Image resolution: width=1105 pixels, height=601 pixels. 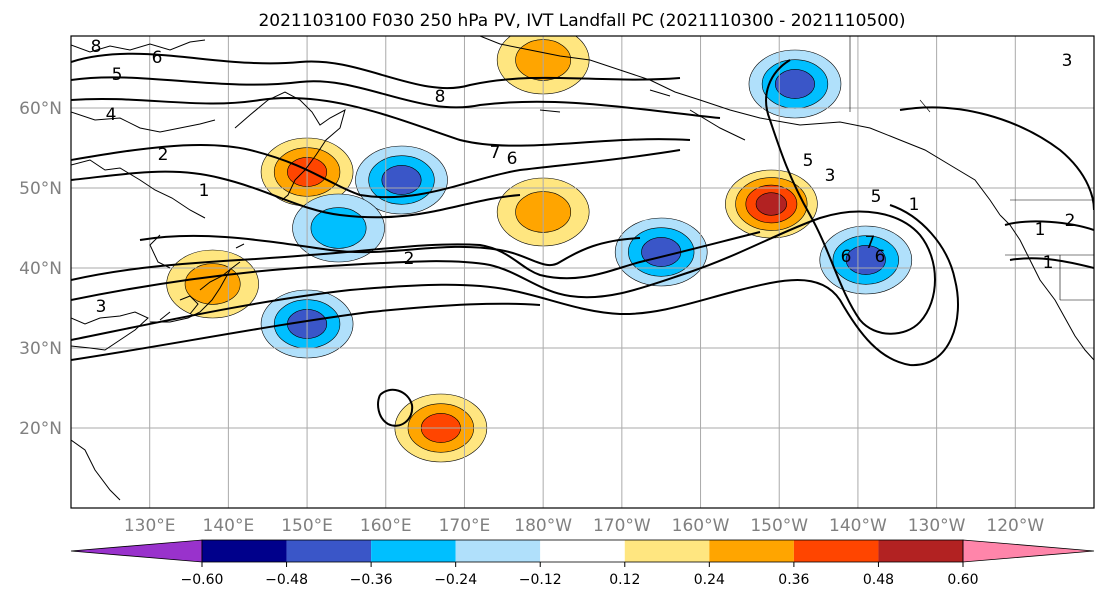 I want to click on colorbar-tick-label: 0.60, so click(x=962, y=580).